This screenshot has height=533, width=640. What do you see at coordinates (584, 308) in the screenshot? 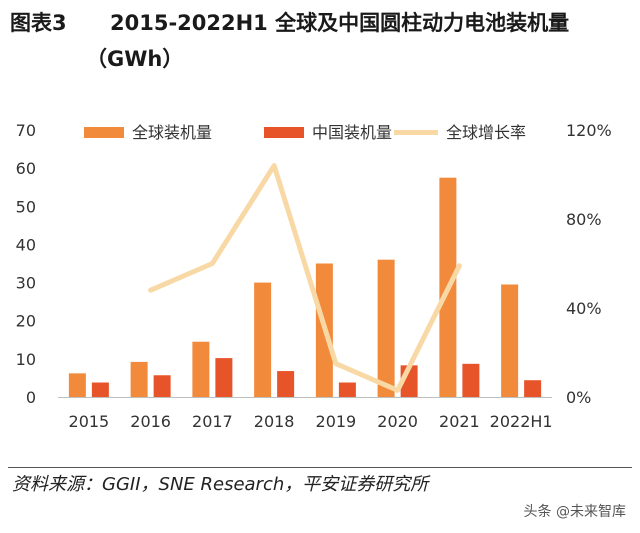
I see `y-right-tick-label: 40%` at bounding box center [584, 308].